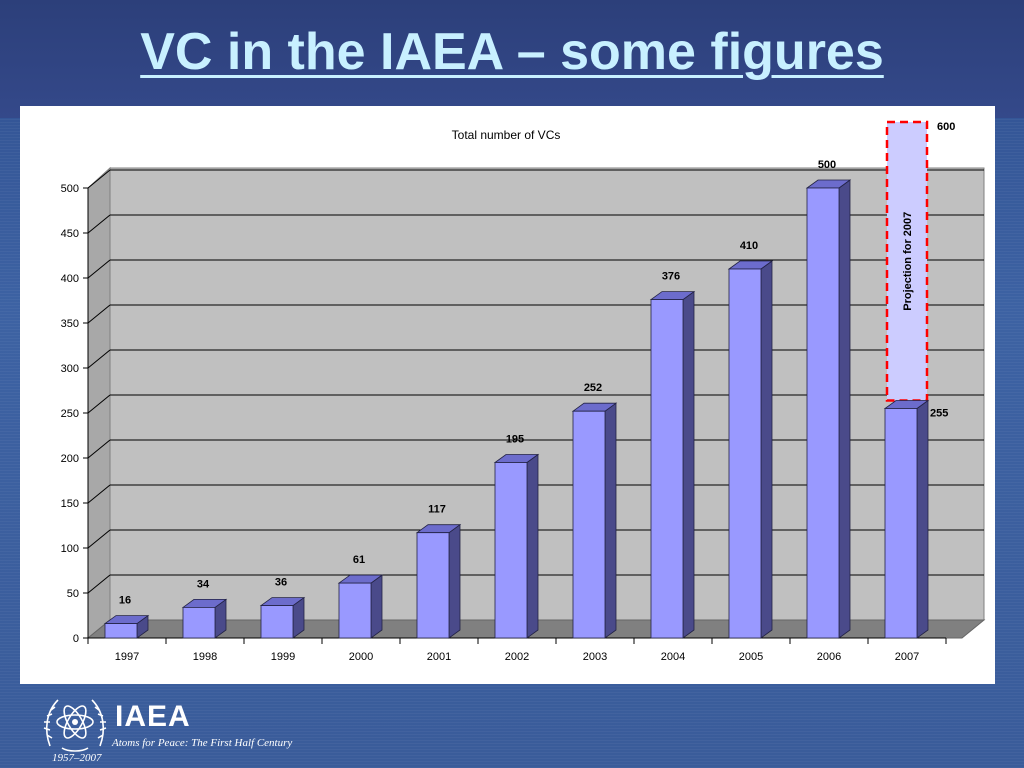 The height and width of the screenshot is (768, 1024). I want to click on y-tick-label: 500, so click(70, 189).